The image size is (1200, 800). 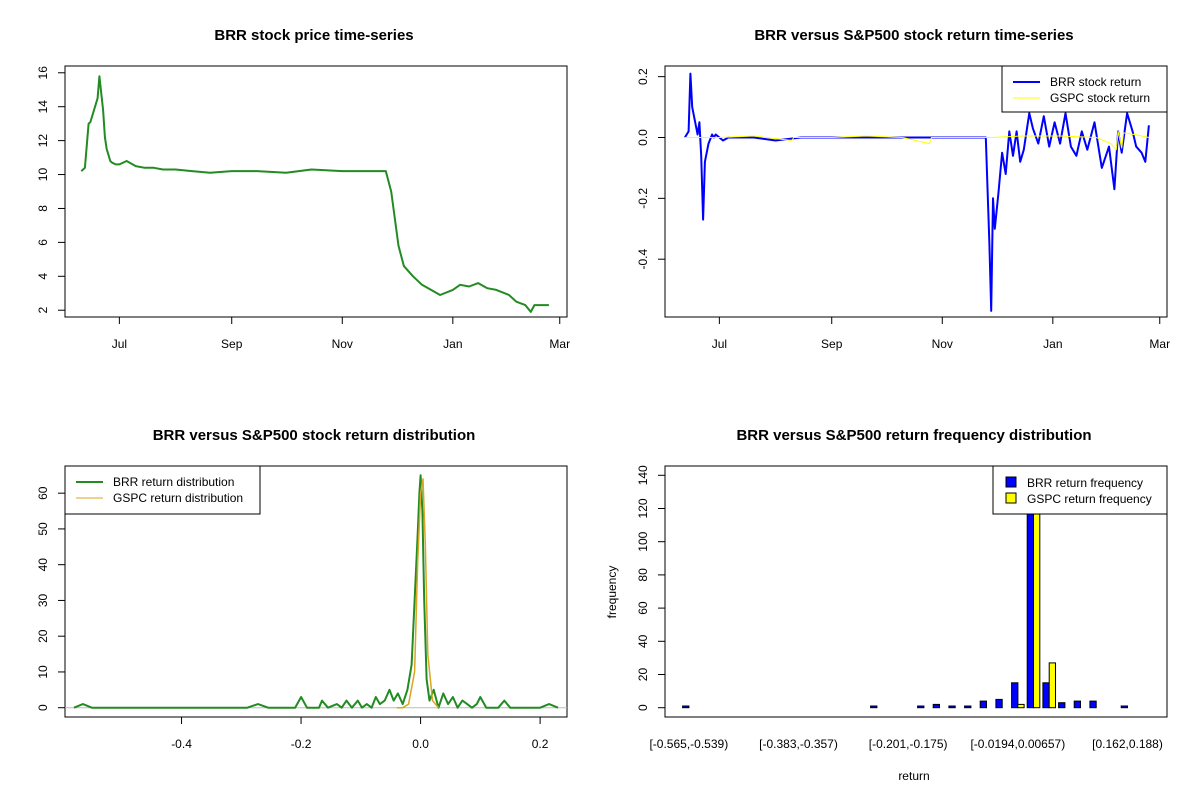 What do you see at coordinates (301, 744) in the screenshot?
I see `x-tick-label: -0.2` at bounding box center [301, 744].